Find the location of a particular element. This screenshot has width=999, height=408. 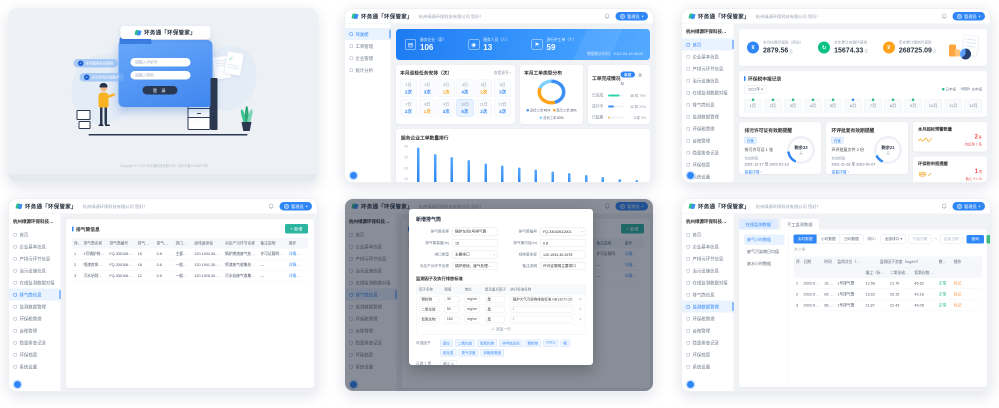

detail-link: 详情 is located at coordinates (292, 254).